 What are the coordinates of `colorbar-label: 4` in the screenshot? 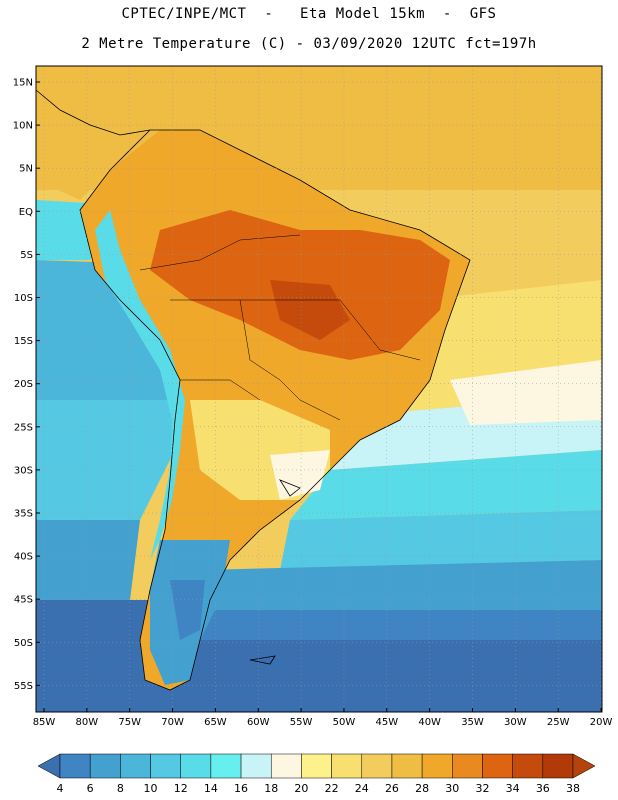 It's located at (60, 788).